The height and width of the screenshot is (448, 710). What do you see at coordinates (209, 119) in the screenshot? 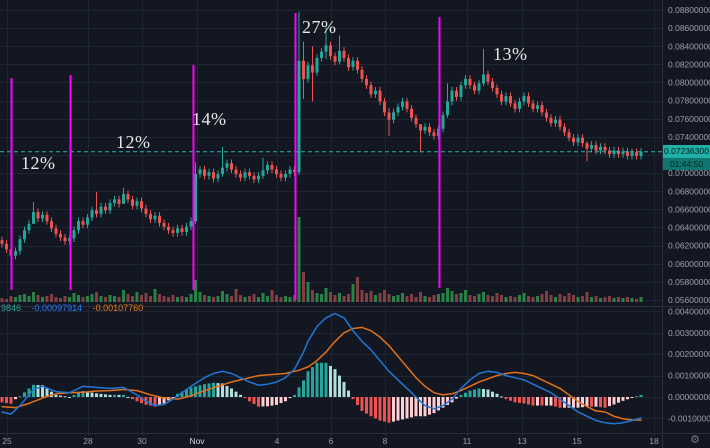
I see `percent-change-label: 14%` at bounding box center [209, 119].